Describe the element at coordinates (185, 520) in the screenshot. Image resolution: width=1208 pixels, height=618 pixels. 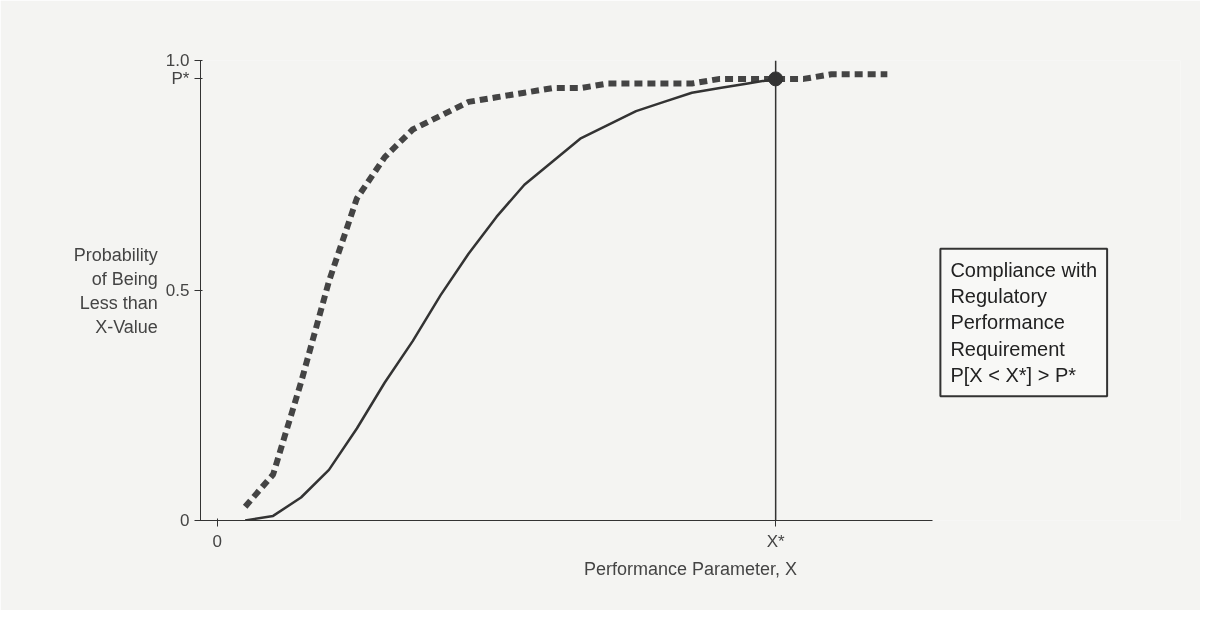
I see `y-tick-label: 0` at that location.